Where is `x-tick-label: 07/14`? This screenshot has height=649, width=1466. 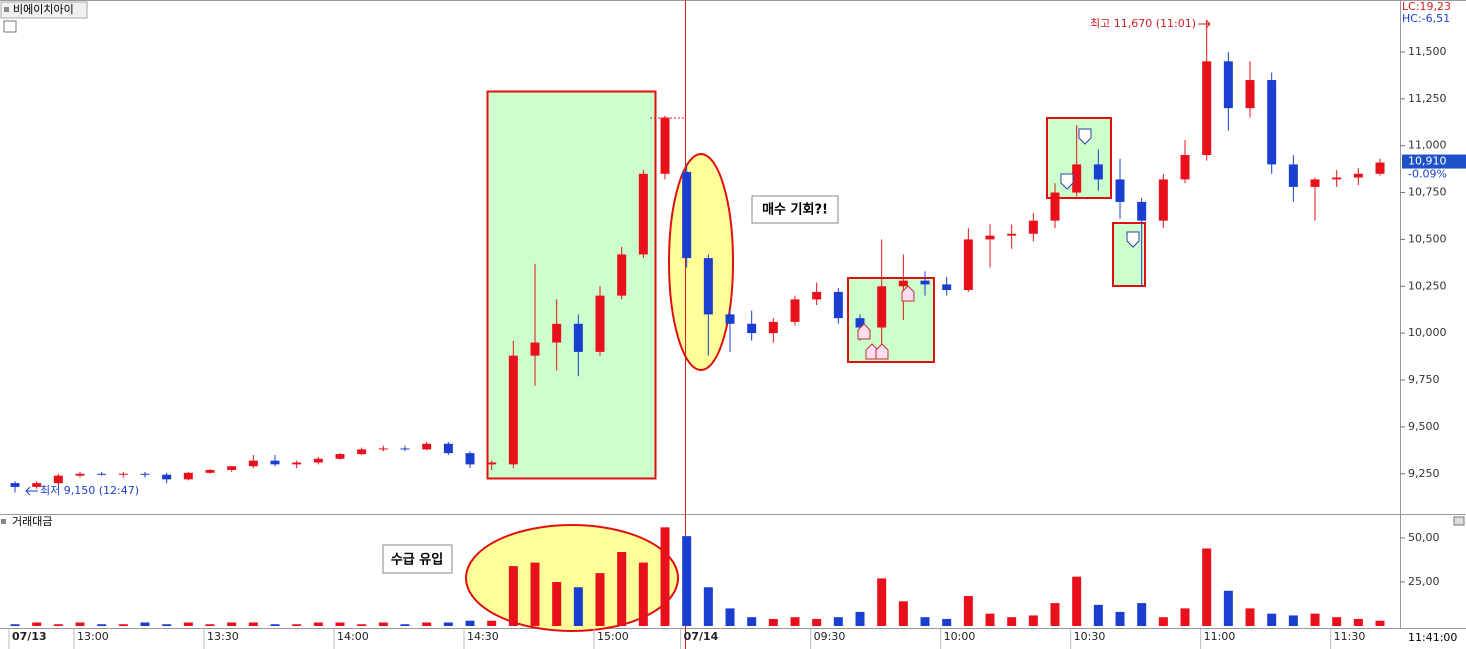
x-tick-label: 07/14 is located at coordinates (701, 636).